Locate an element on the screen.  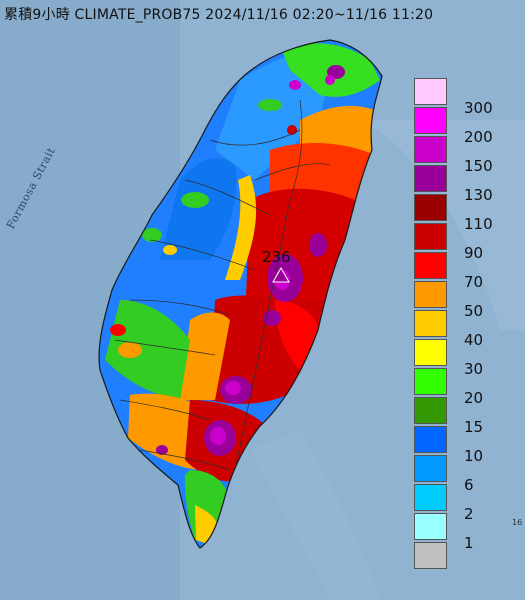
legend-label: 20 is located at coordinates (474, 398).